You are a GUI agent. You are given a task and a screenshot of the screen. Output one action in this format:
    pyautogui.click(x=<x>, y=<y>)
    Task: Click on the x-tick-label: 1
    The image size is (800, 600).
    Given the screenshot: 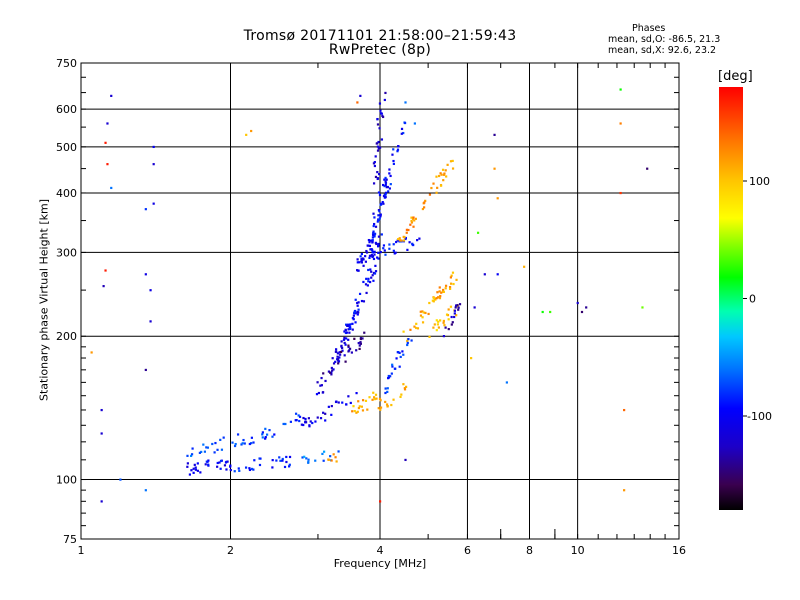 What is the action you would take?
    pyautogui.click(x=81, y=550)
    